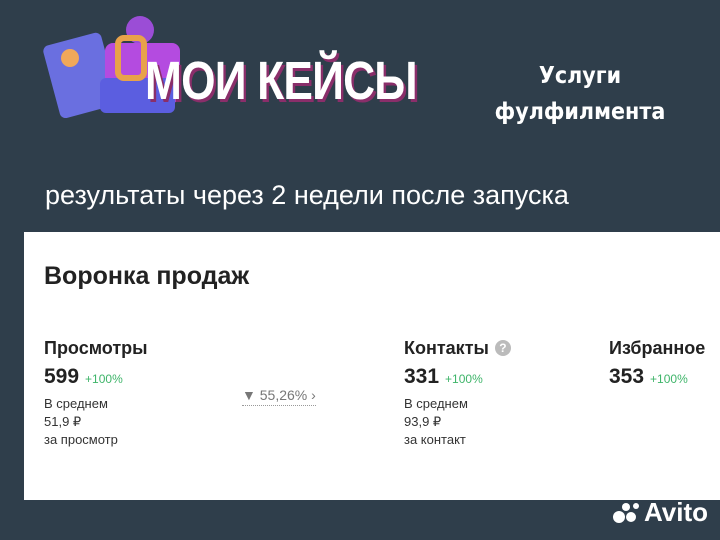  Describe the element at coordinates (669, 379) in the screenshot. I see `favorites-change: +100%` at that location.